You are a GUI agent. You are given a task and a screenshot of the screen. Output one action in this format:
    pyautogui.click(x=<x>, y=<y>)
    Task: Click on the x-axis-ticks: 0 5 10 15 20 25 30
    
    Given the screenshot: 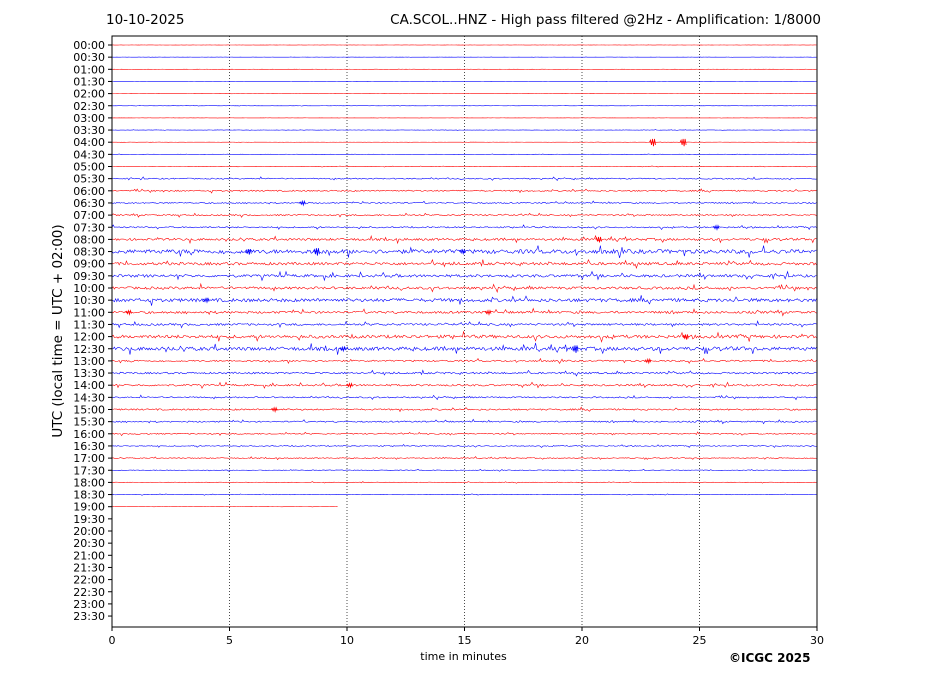 What is the action you would take?
    pyautogui.click(x=466, y=637)
    